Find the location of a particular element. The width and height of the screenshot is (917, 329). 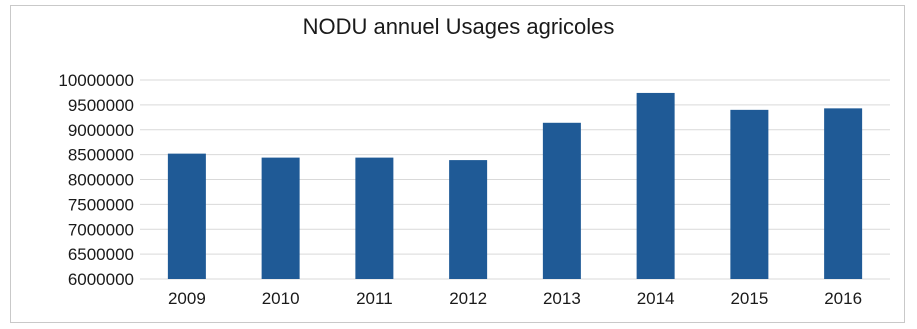

y-tick-label: 6500000 is located at coordinates (101, 254).